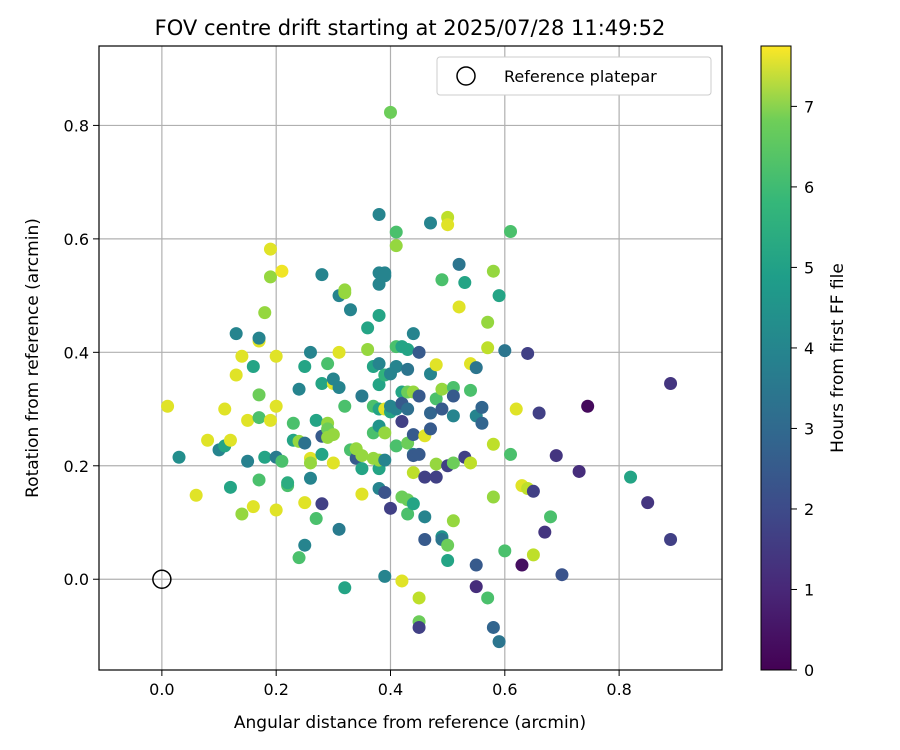  Describe the element at coordinates (162, 579) in the screenshot. I see `reference-point-marker` at that location.